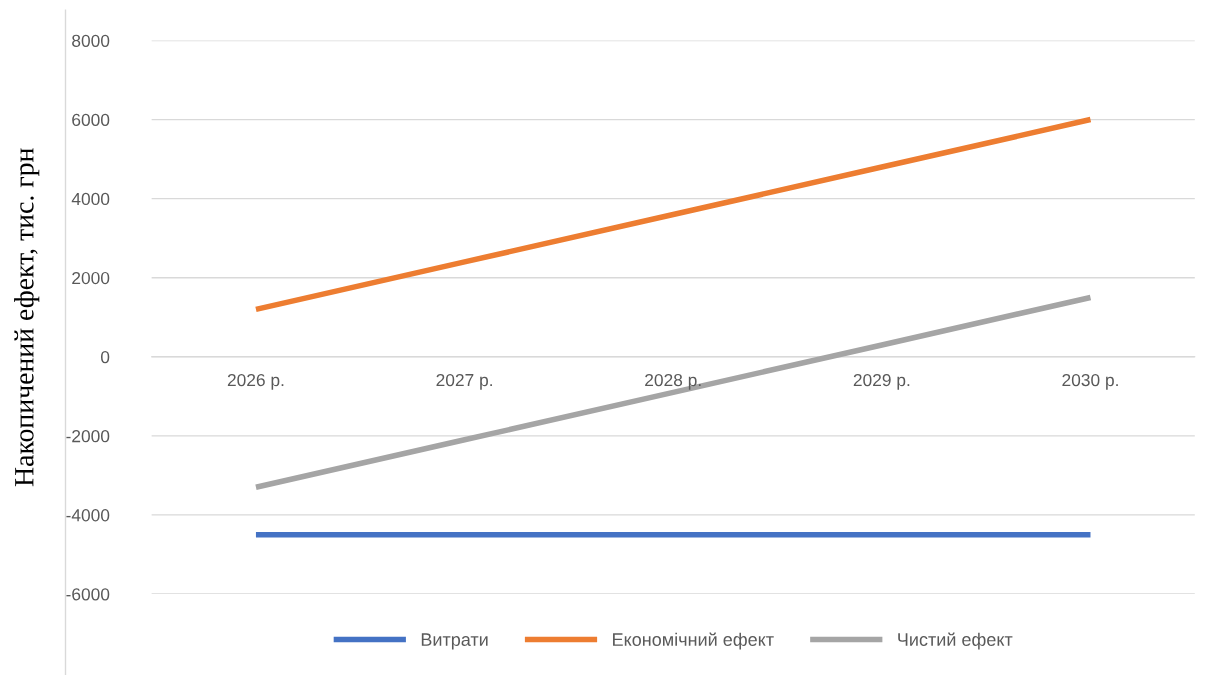  Describe the element at coordinates (454, 641) in the screenshot. I see `legend-label: Витрати` at that location.